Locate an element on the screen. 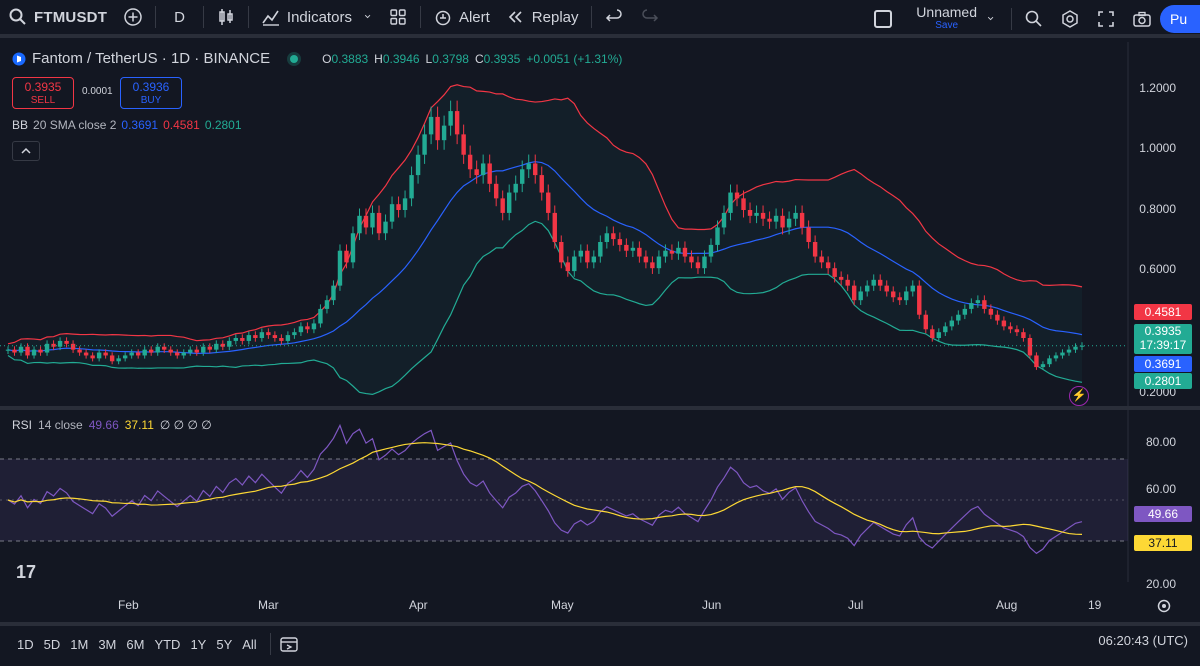 The height and width of the screenshot is (666, 1200). indicators-icon is located at coordinates (270, 18).